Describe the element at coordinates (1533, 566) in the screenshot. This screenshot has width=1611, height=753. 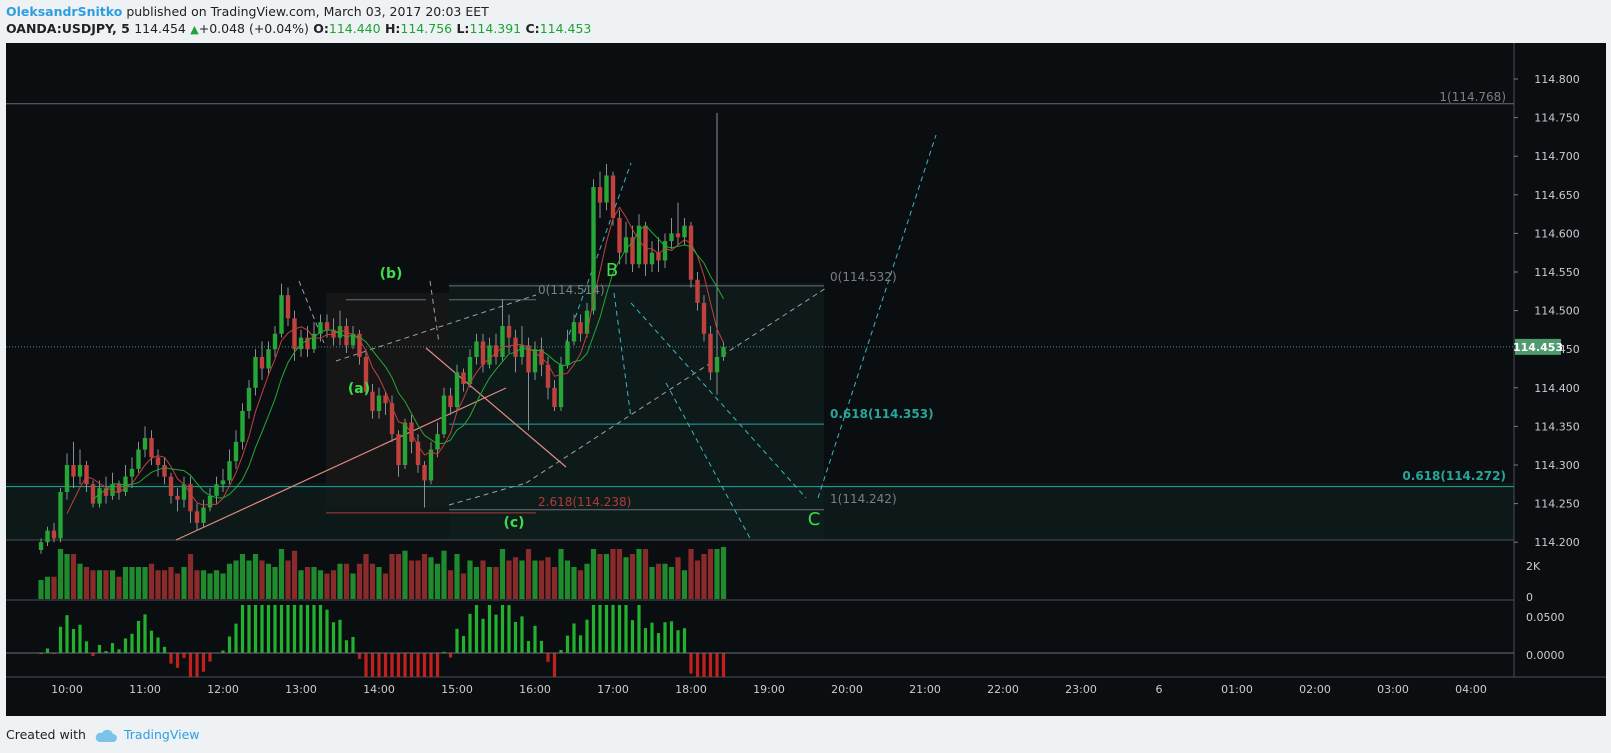
I see `volume-axis-label: 2K` at that location.